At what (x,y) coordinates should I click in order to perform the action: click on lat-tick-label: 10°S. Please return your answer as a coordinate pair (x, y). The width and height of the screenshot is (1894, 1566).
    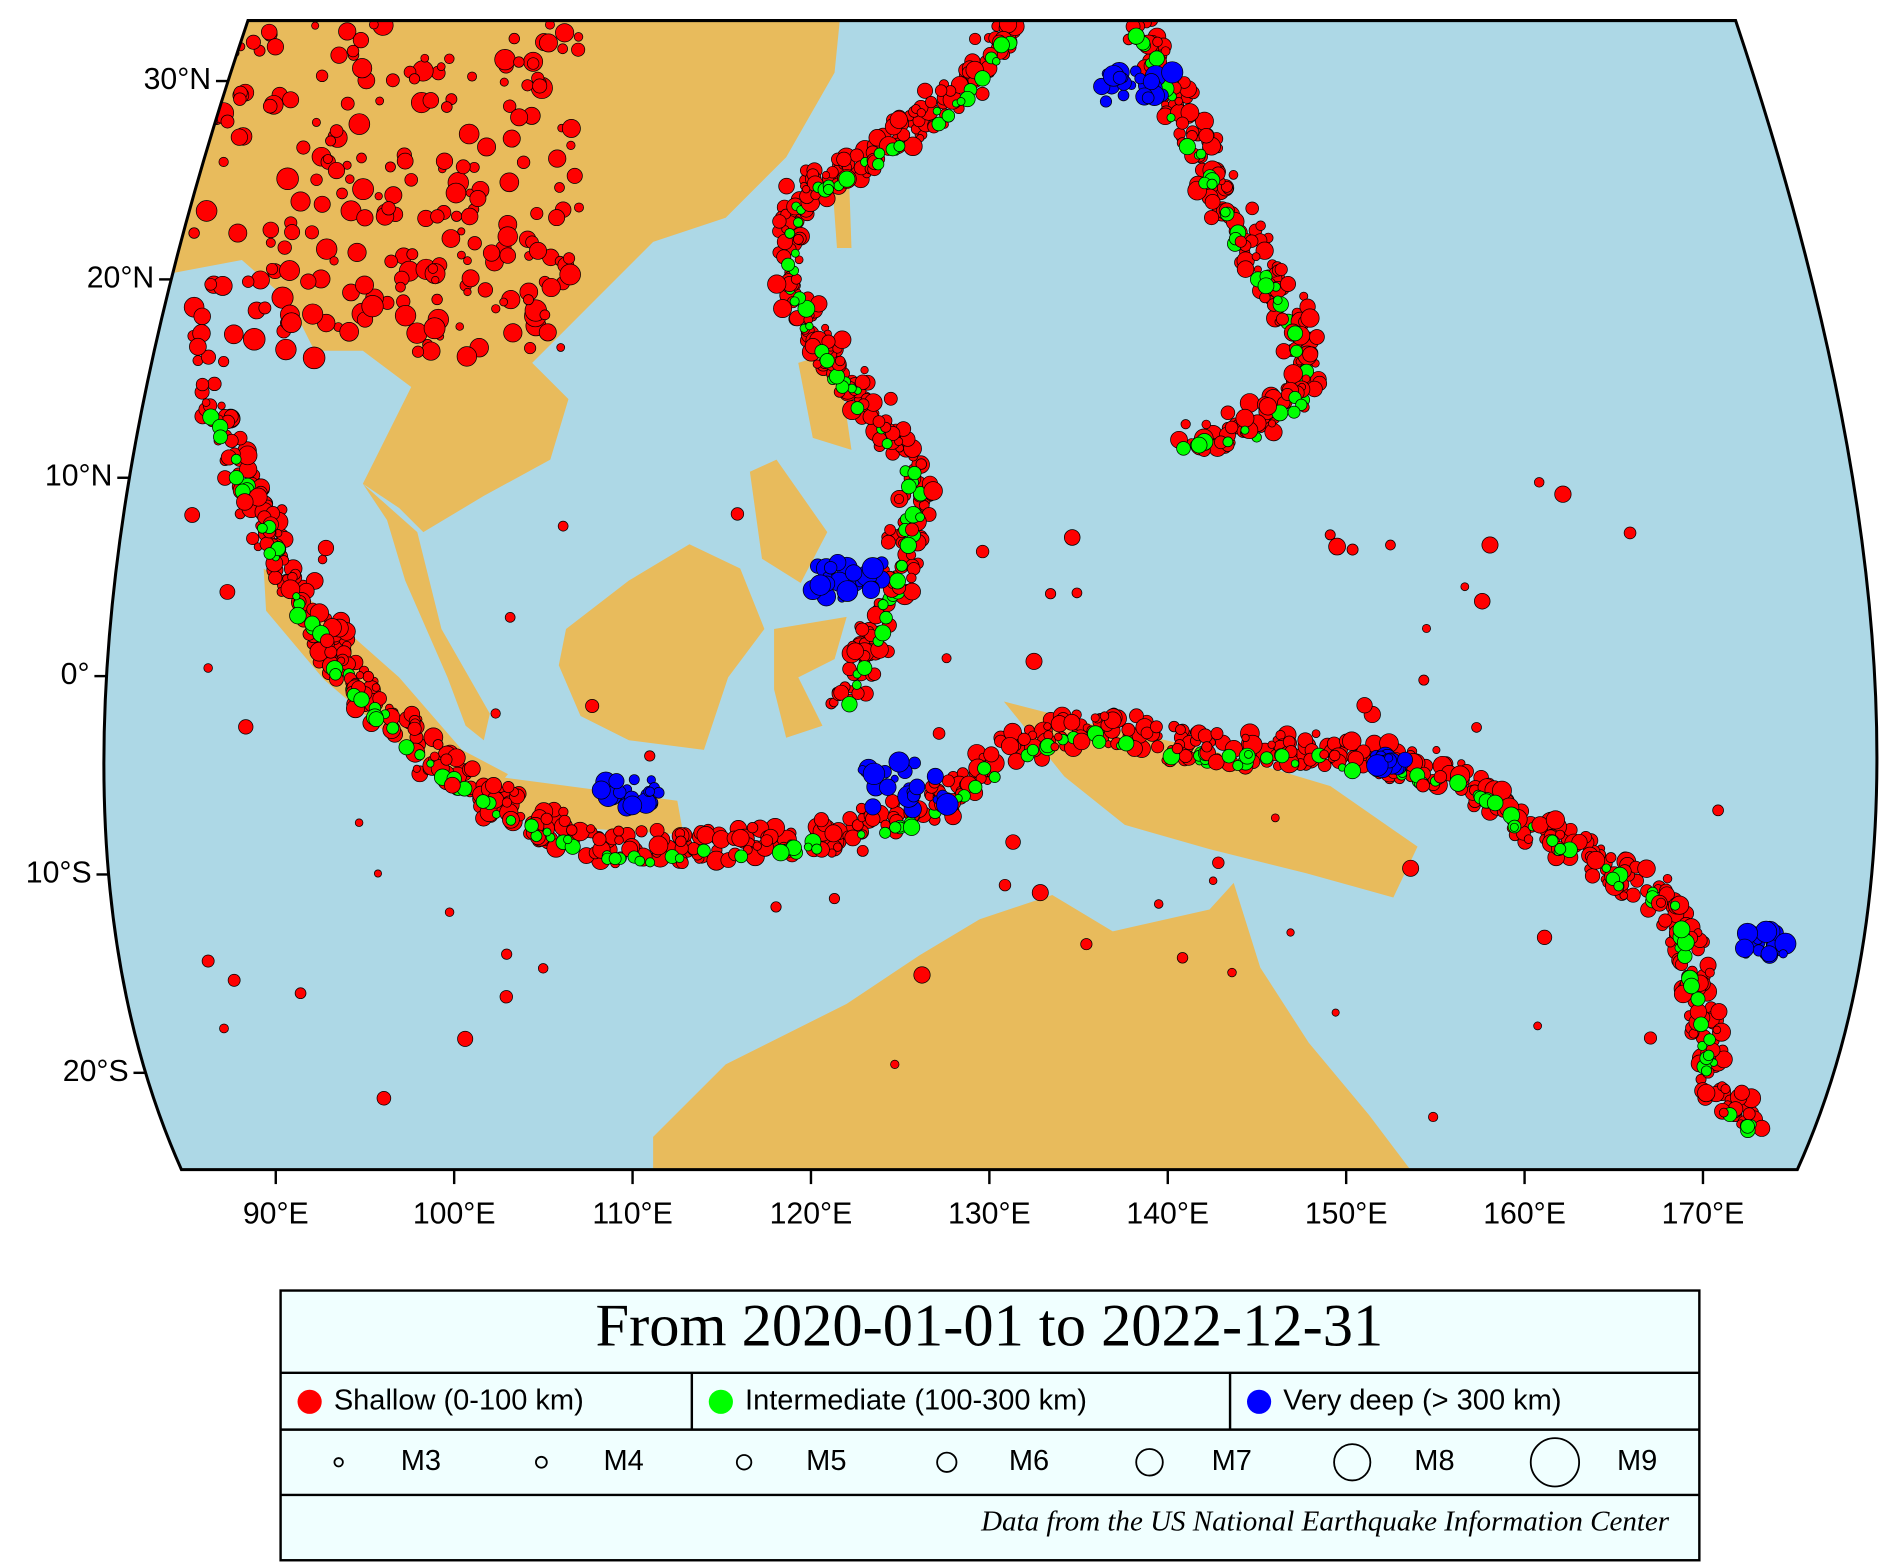
    Looking at the image, I should click on (59, 872).